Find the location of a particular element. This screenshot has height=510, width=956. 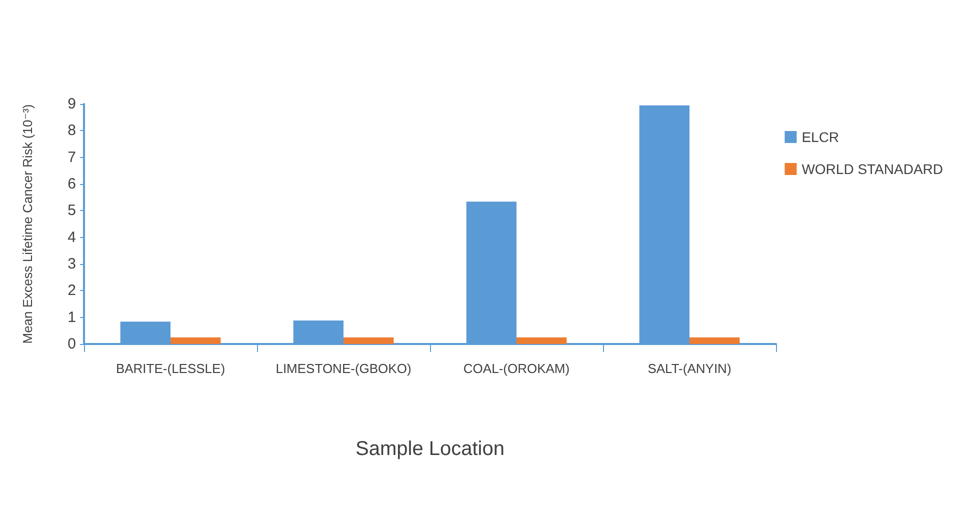

x-axis-title: Sample Location is located at coordinates (430, 449).